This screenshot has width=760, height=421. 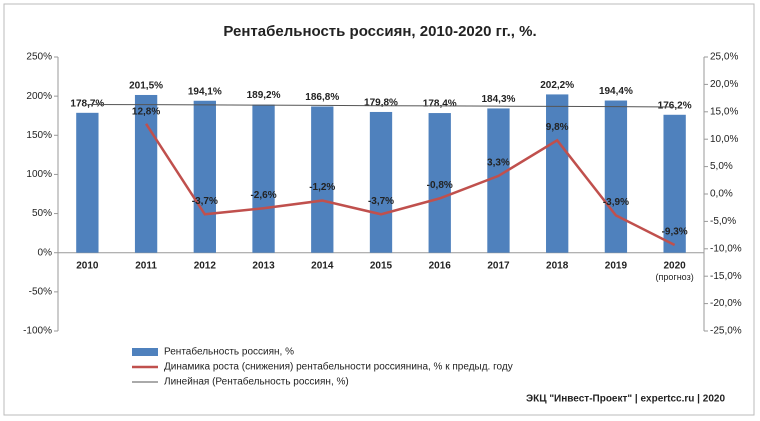 I want to click on y2-tick-label: -20,0%, so click(x=726, y=303).